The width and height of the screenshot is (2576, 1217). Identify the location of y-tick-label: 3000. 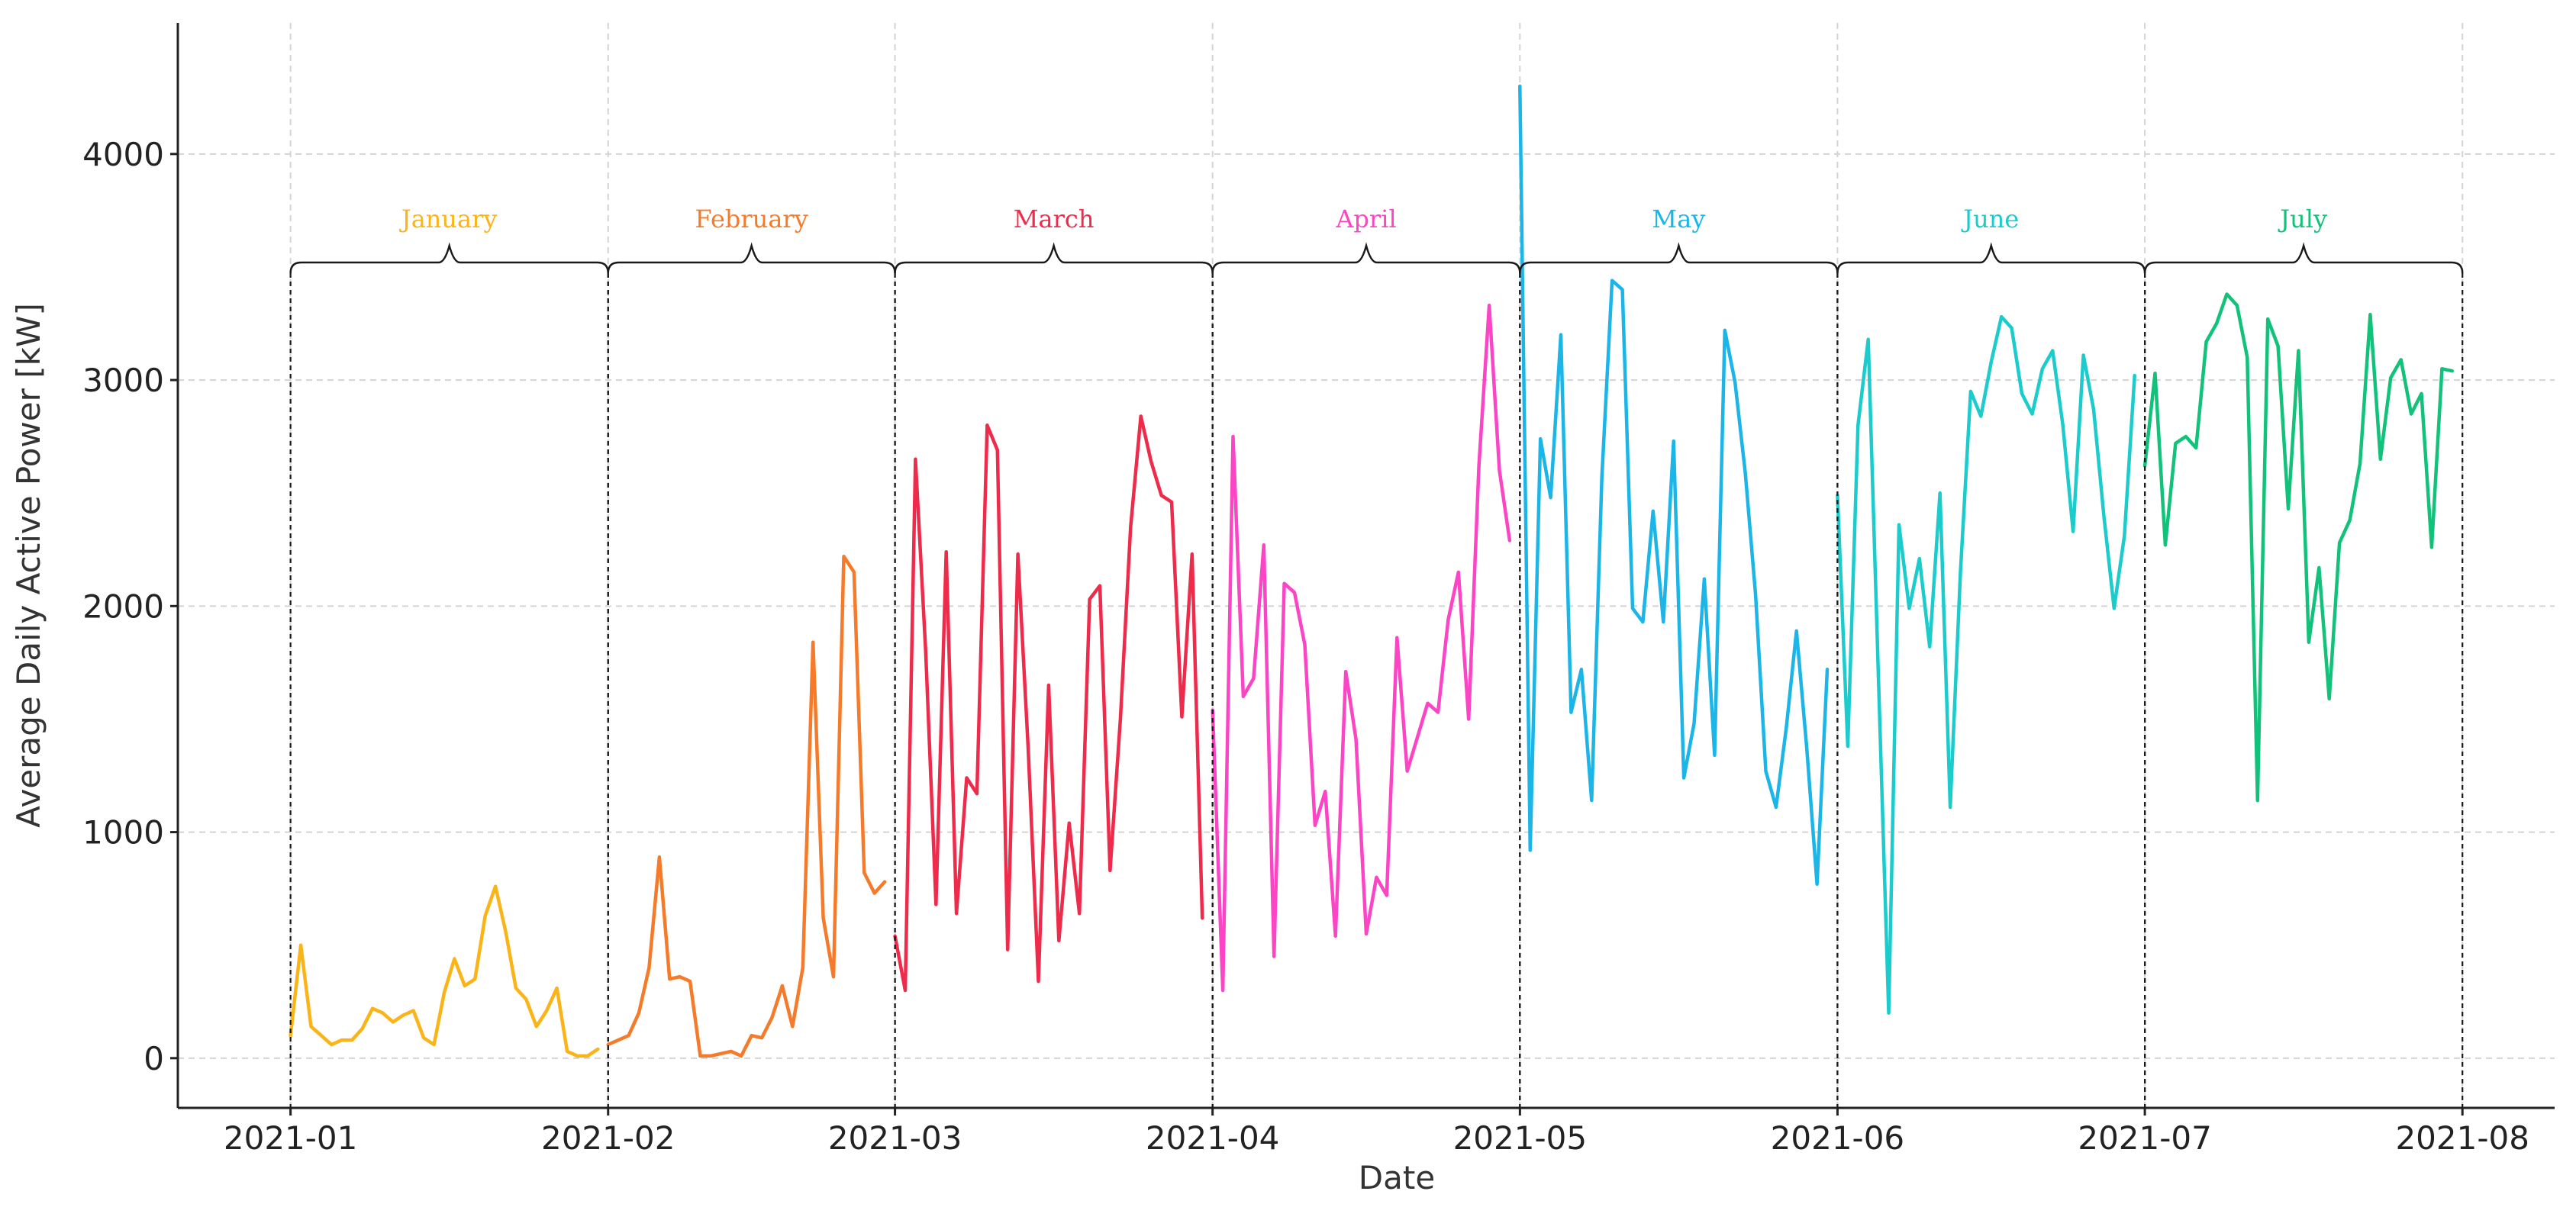
(123, 380).